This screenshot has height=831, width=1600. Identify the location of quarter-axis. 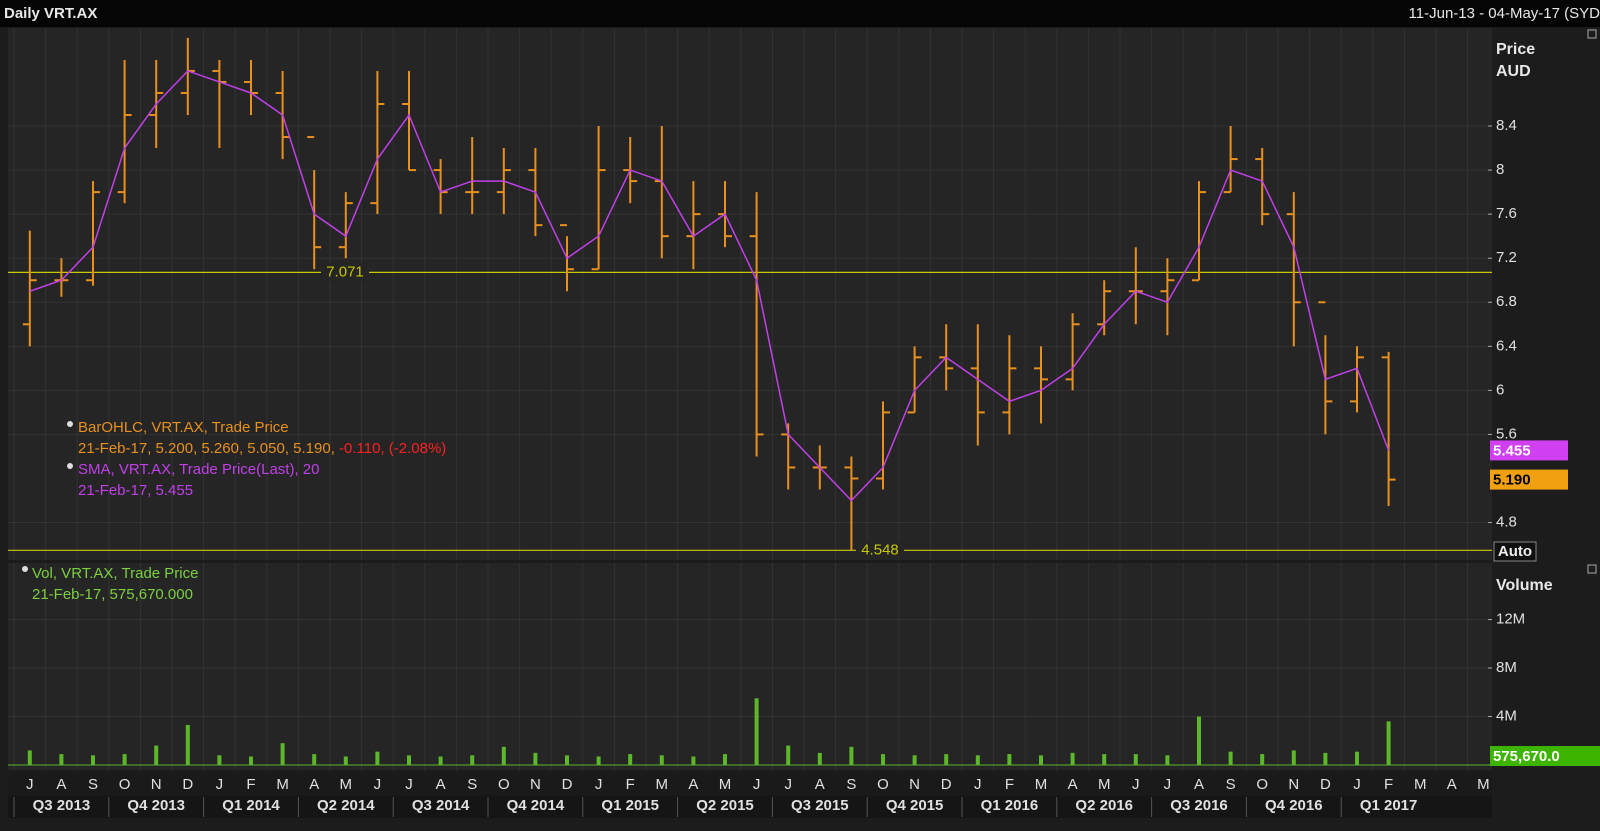
(750, 807).